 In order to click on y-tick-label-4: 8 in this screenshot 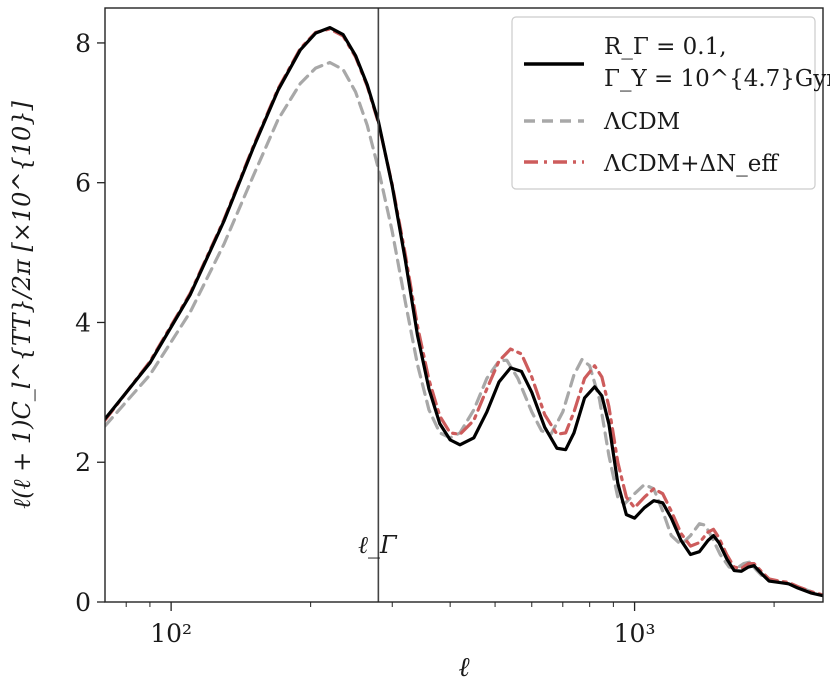, I will do `click(83, 43)`.